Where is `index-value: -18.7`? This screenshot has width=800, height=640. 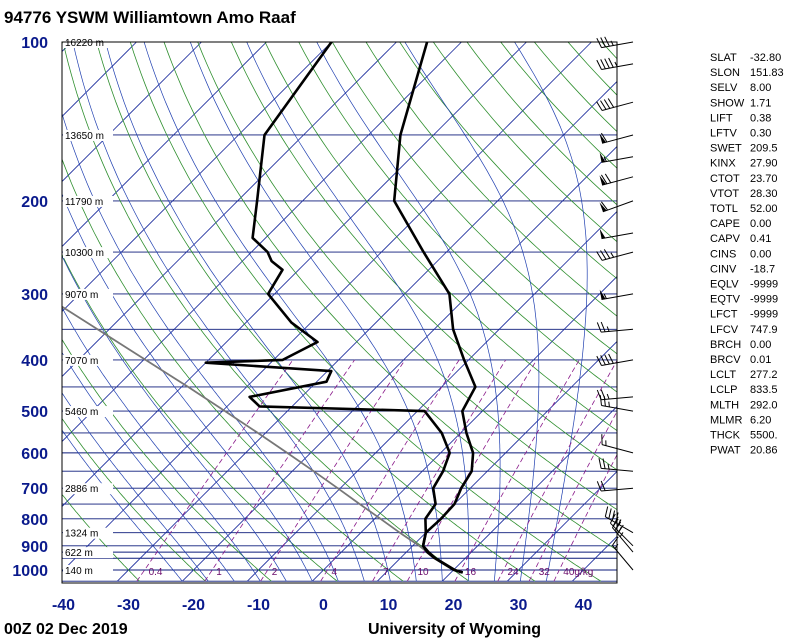 index-value: -18.7 is located at coordinates (762, 269).